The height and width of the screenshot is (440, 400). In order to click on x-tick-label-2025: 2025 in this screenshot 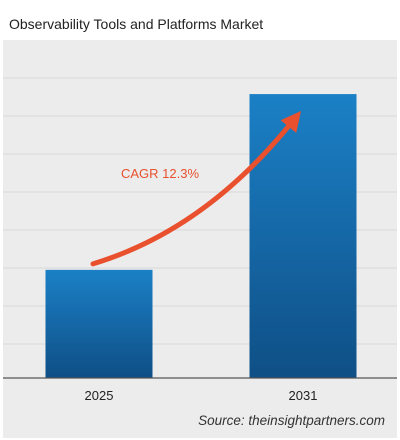, I will do `click(99, 395)`.